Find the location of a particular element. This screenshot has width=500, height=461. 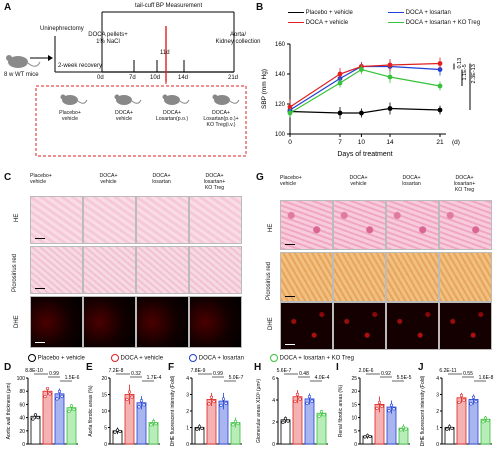

mouse-strain-label: 8 w WT mice is located at coordinates (21, 75).